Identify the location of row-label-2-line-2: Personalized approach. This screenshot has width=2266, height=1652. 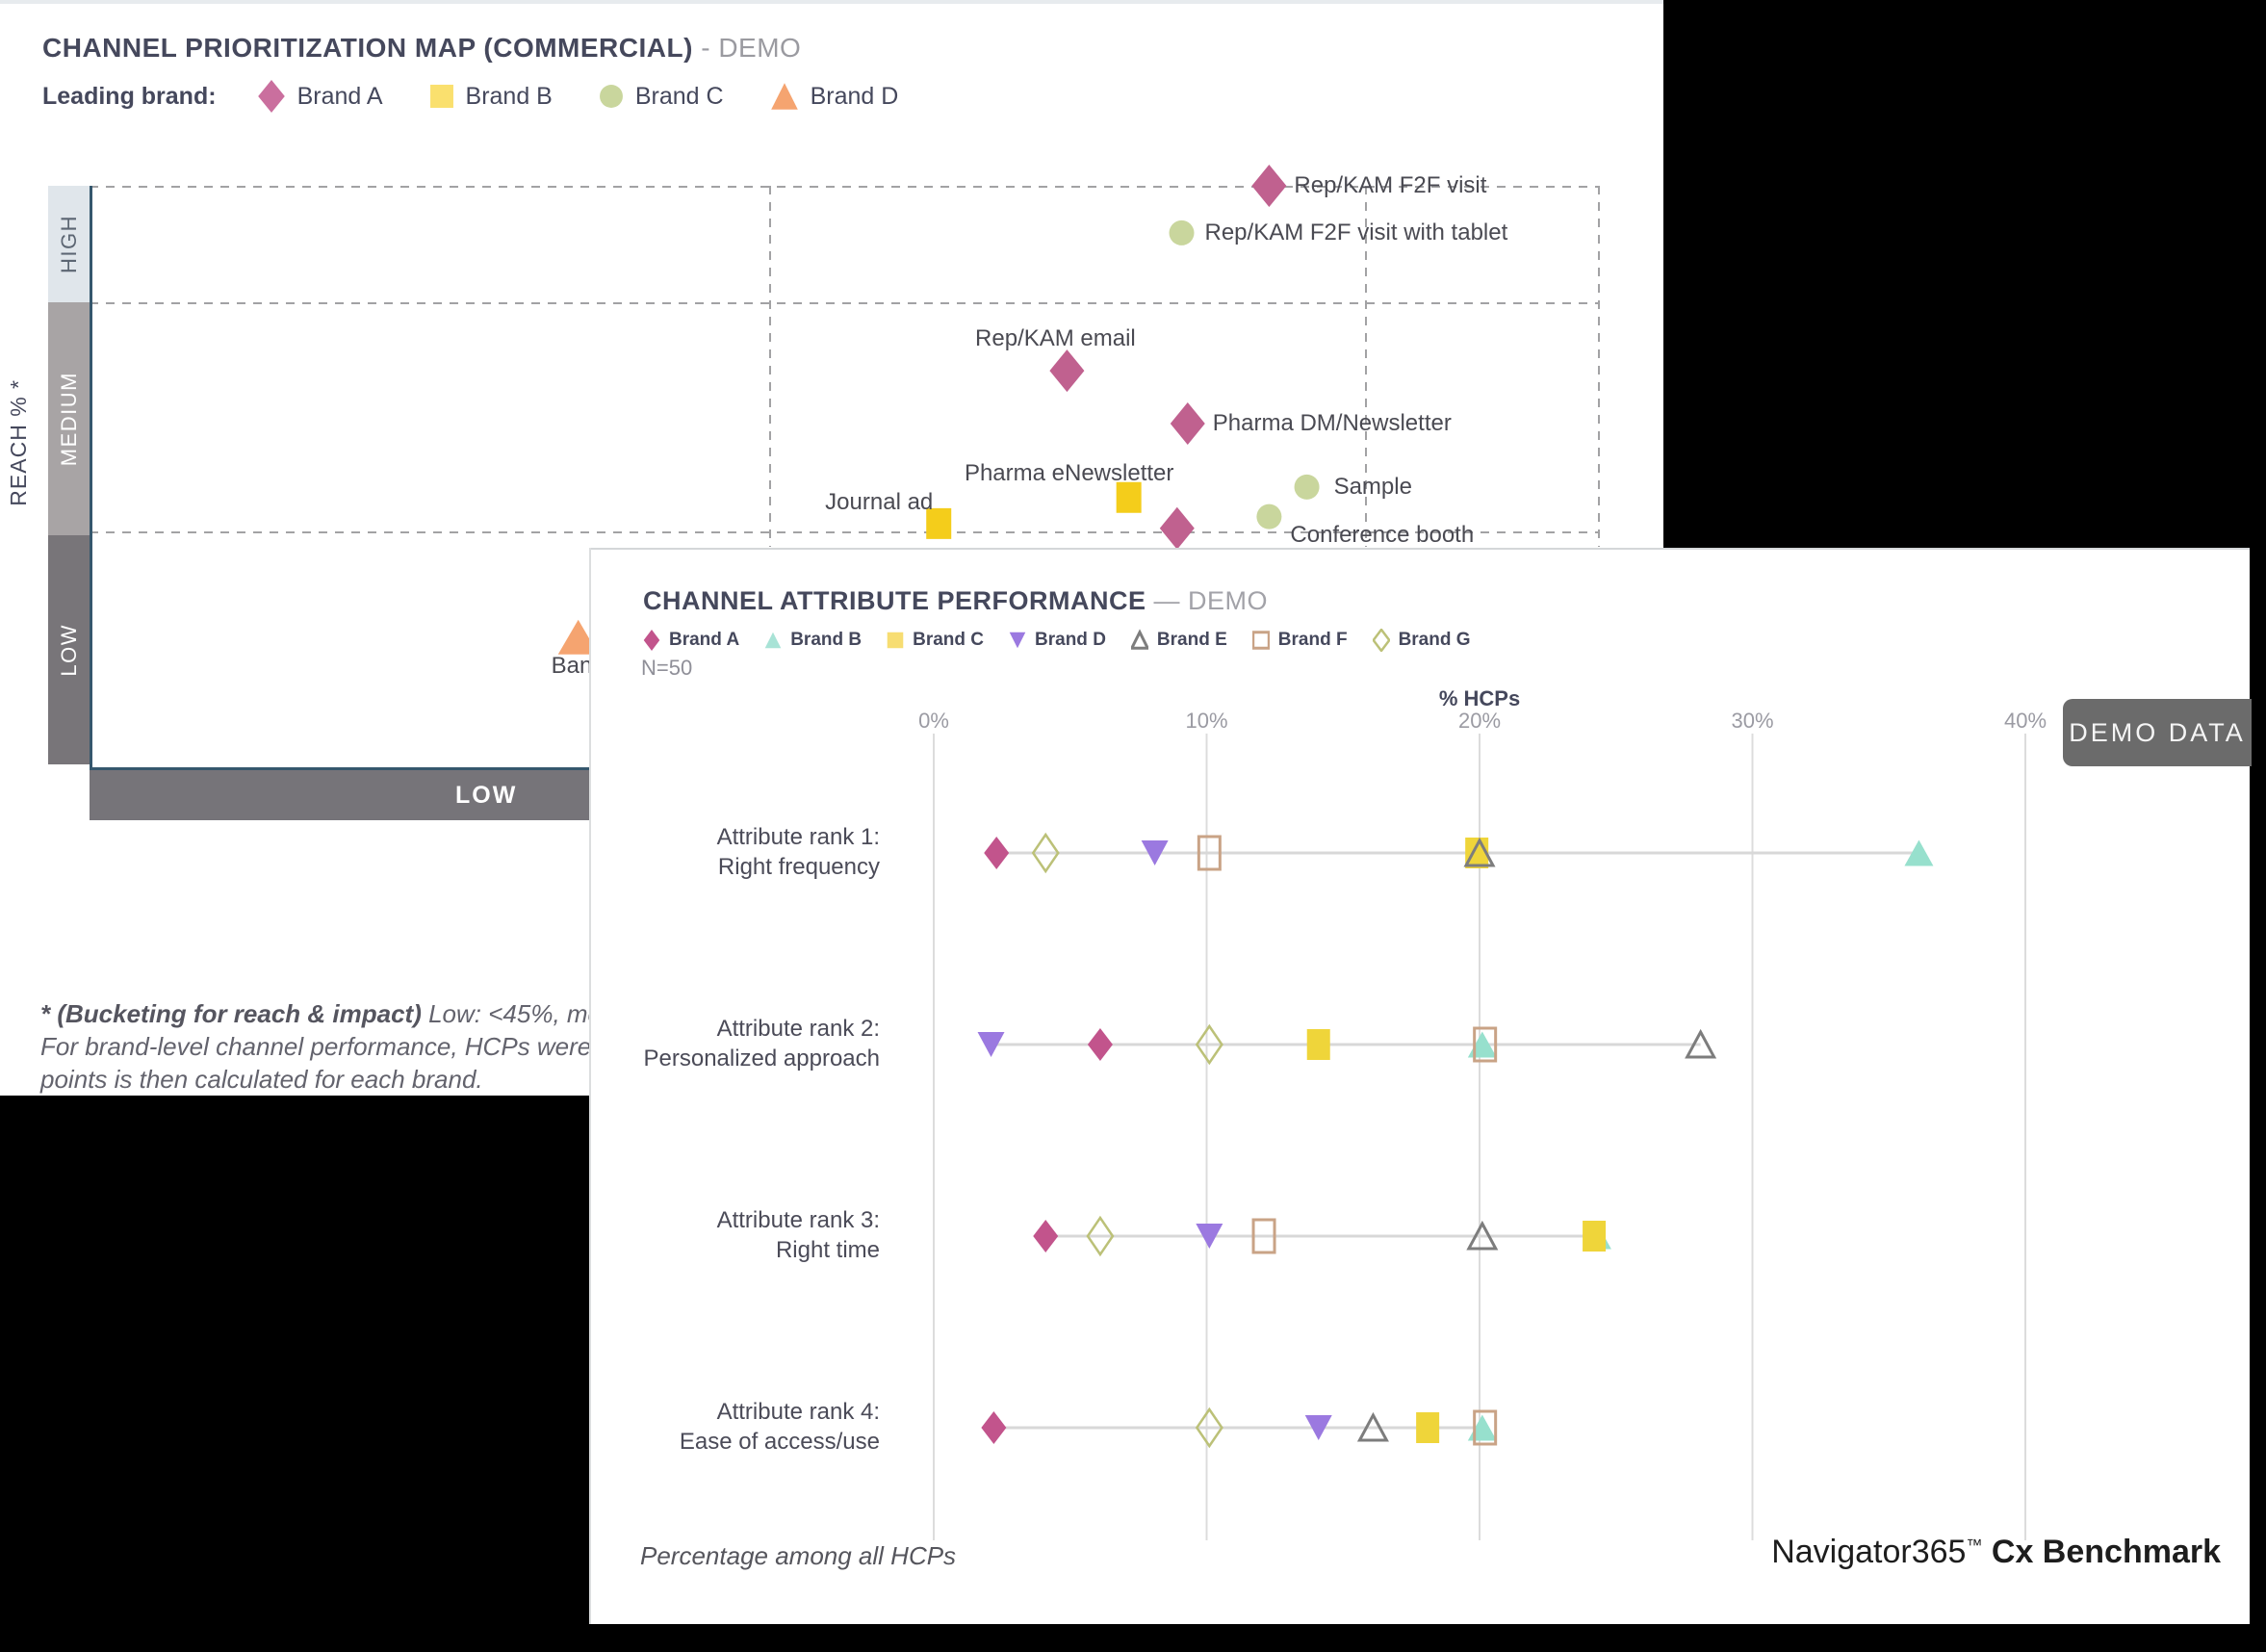
(762, 1058).